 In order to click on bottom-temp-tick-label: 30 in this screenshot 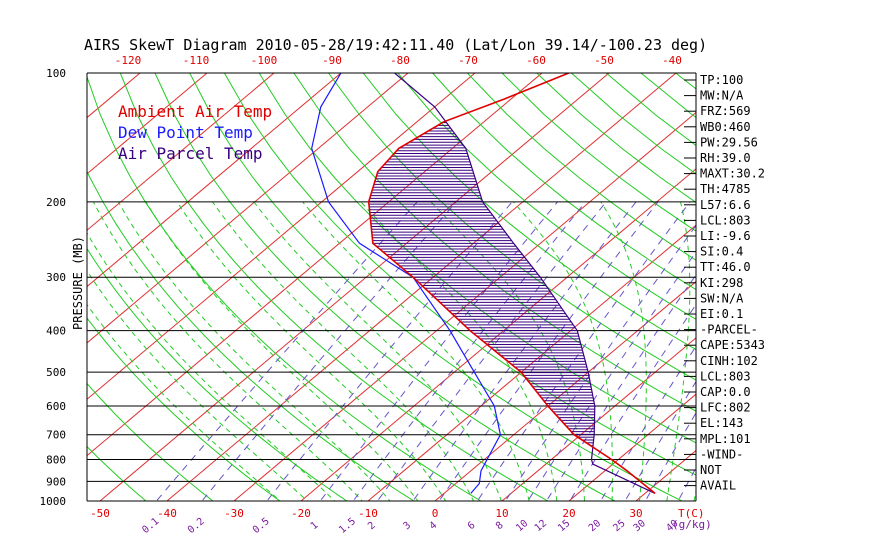, I will do `click(635, 513)`.